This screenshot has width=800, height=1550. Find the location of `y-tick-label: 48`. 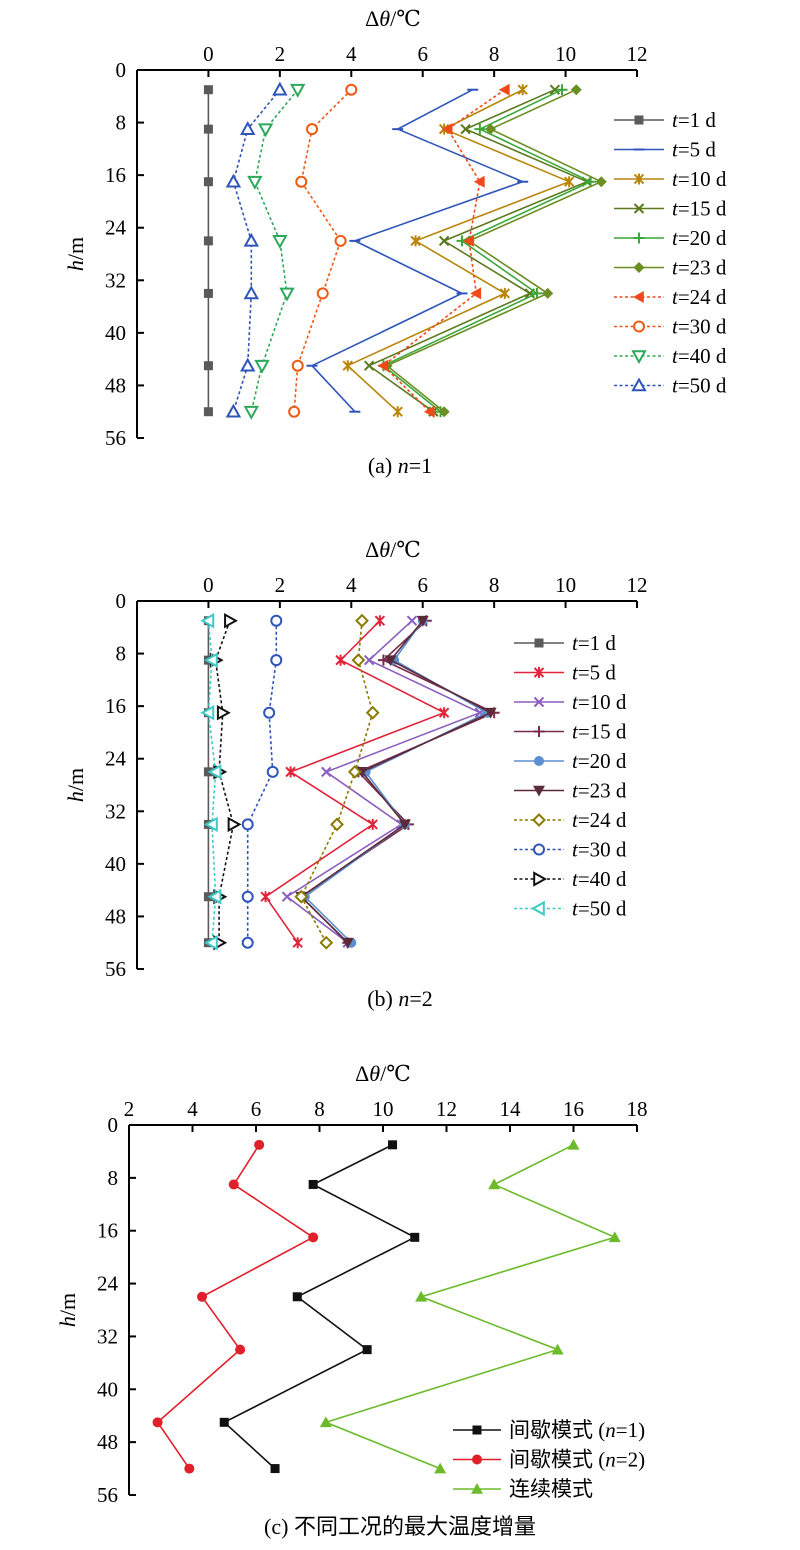

y-tick-label: 48 is located at coordinates (107, 1442).